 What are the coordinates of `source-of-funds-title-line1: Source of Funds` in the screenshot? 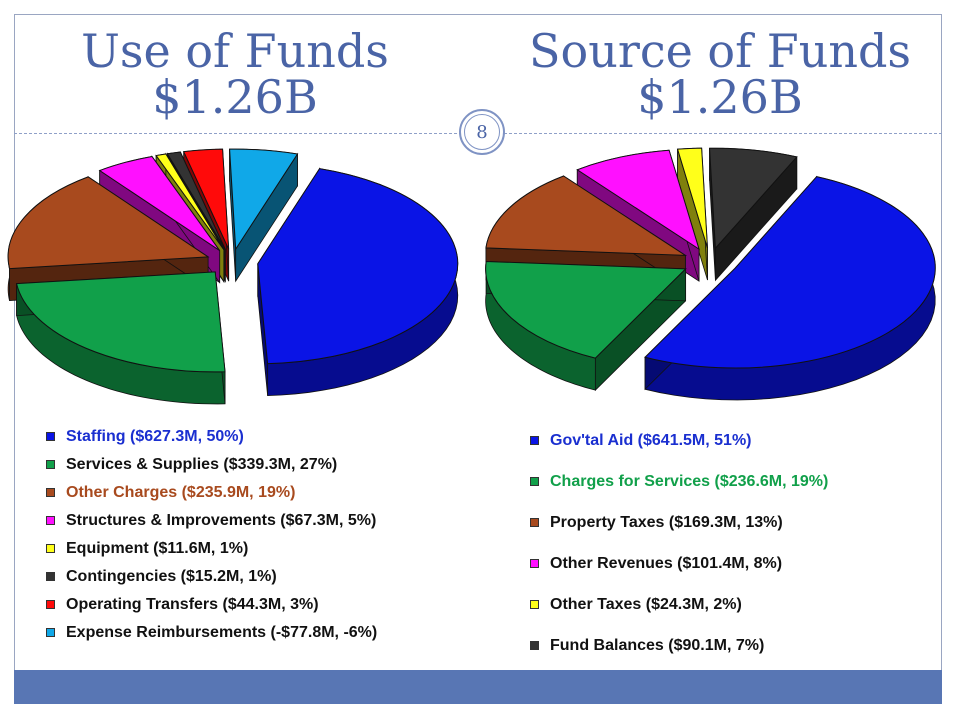 It's located at (720, 51).